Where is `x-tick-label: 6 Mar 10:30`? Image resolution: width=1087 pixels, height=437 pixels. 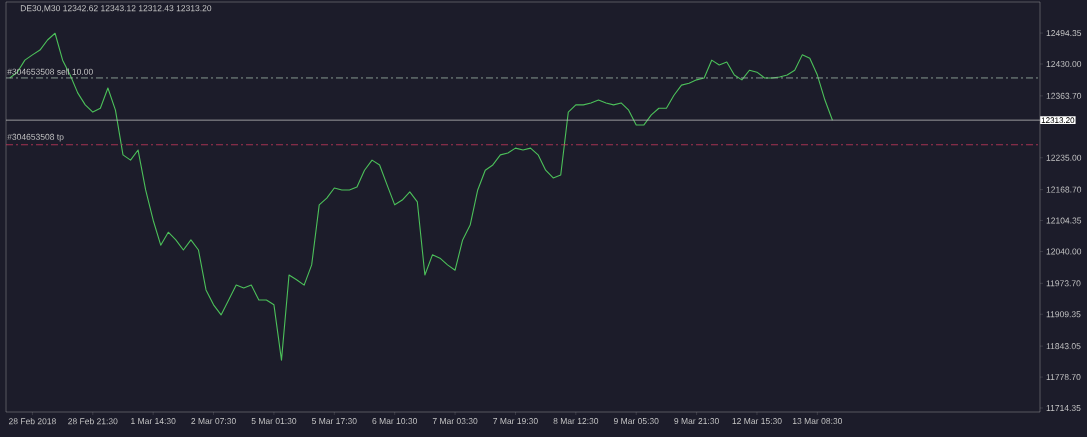
x-tick-label: 6 Mar 10:30 is located at coordinates (395, 421).